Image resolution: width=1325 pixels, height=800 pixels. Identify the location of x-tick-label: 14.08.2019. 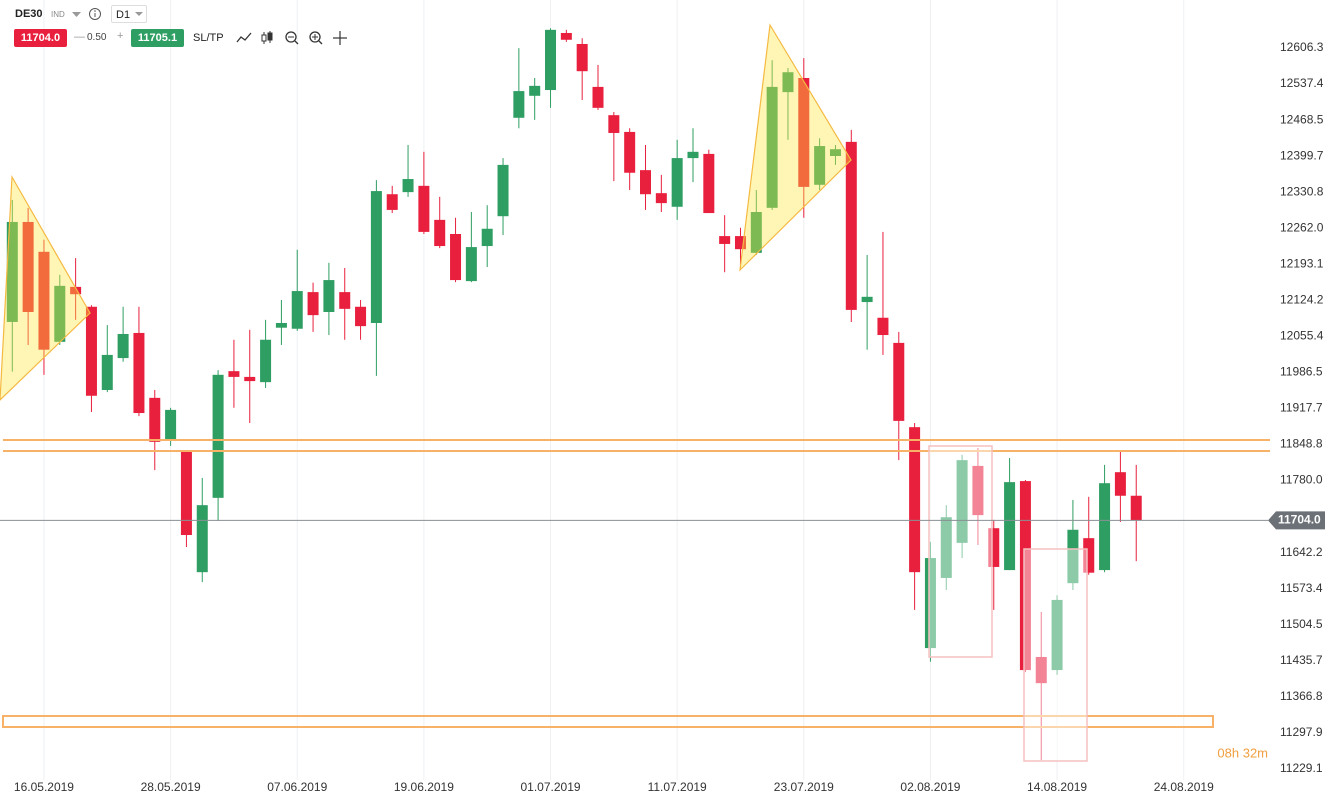
(1057, 787).